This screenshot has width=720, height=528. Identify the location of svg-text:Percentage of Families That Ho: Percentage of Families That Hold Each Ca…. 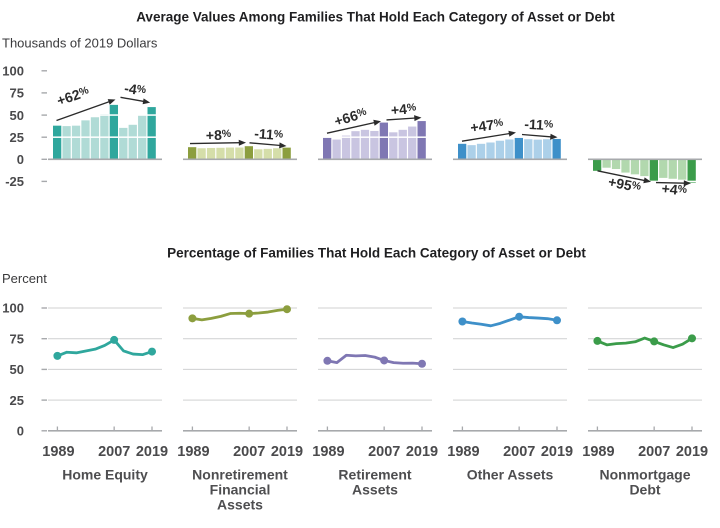
(376, 253).